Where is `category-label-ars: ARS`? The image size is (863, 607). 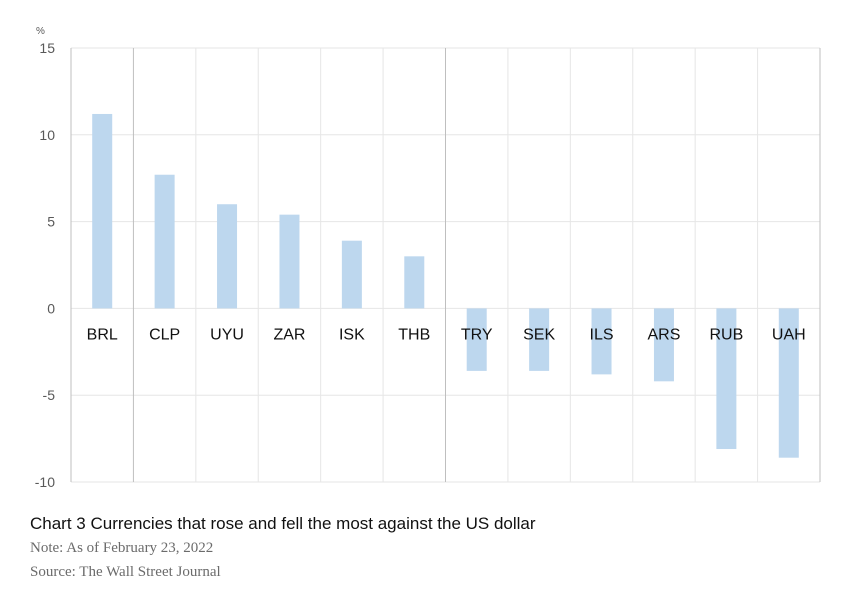 category-label-ars: ARS is located at coordinates (664, 334).